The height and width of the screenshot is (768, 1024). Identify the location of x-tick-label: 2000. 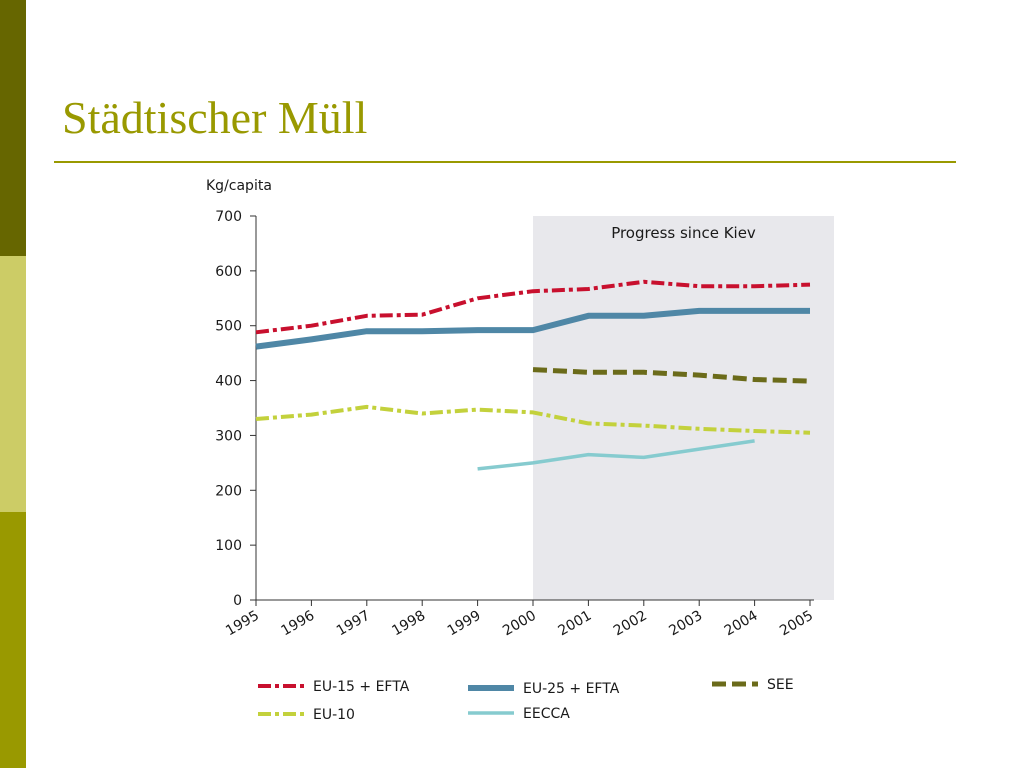
(519, 624).